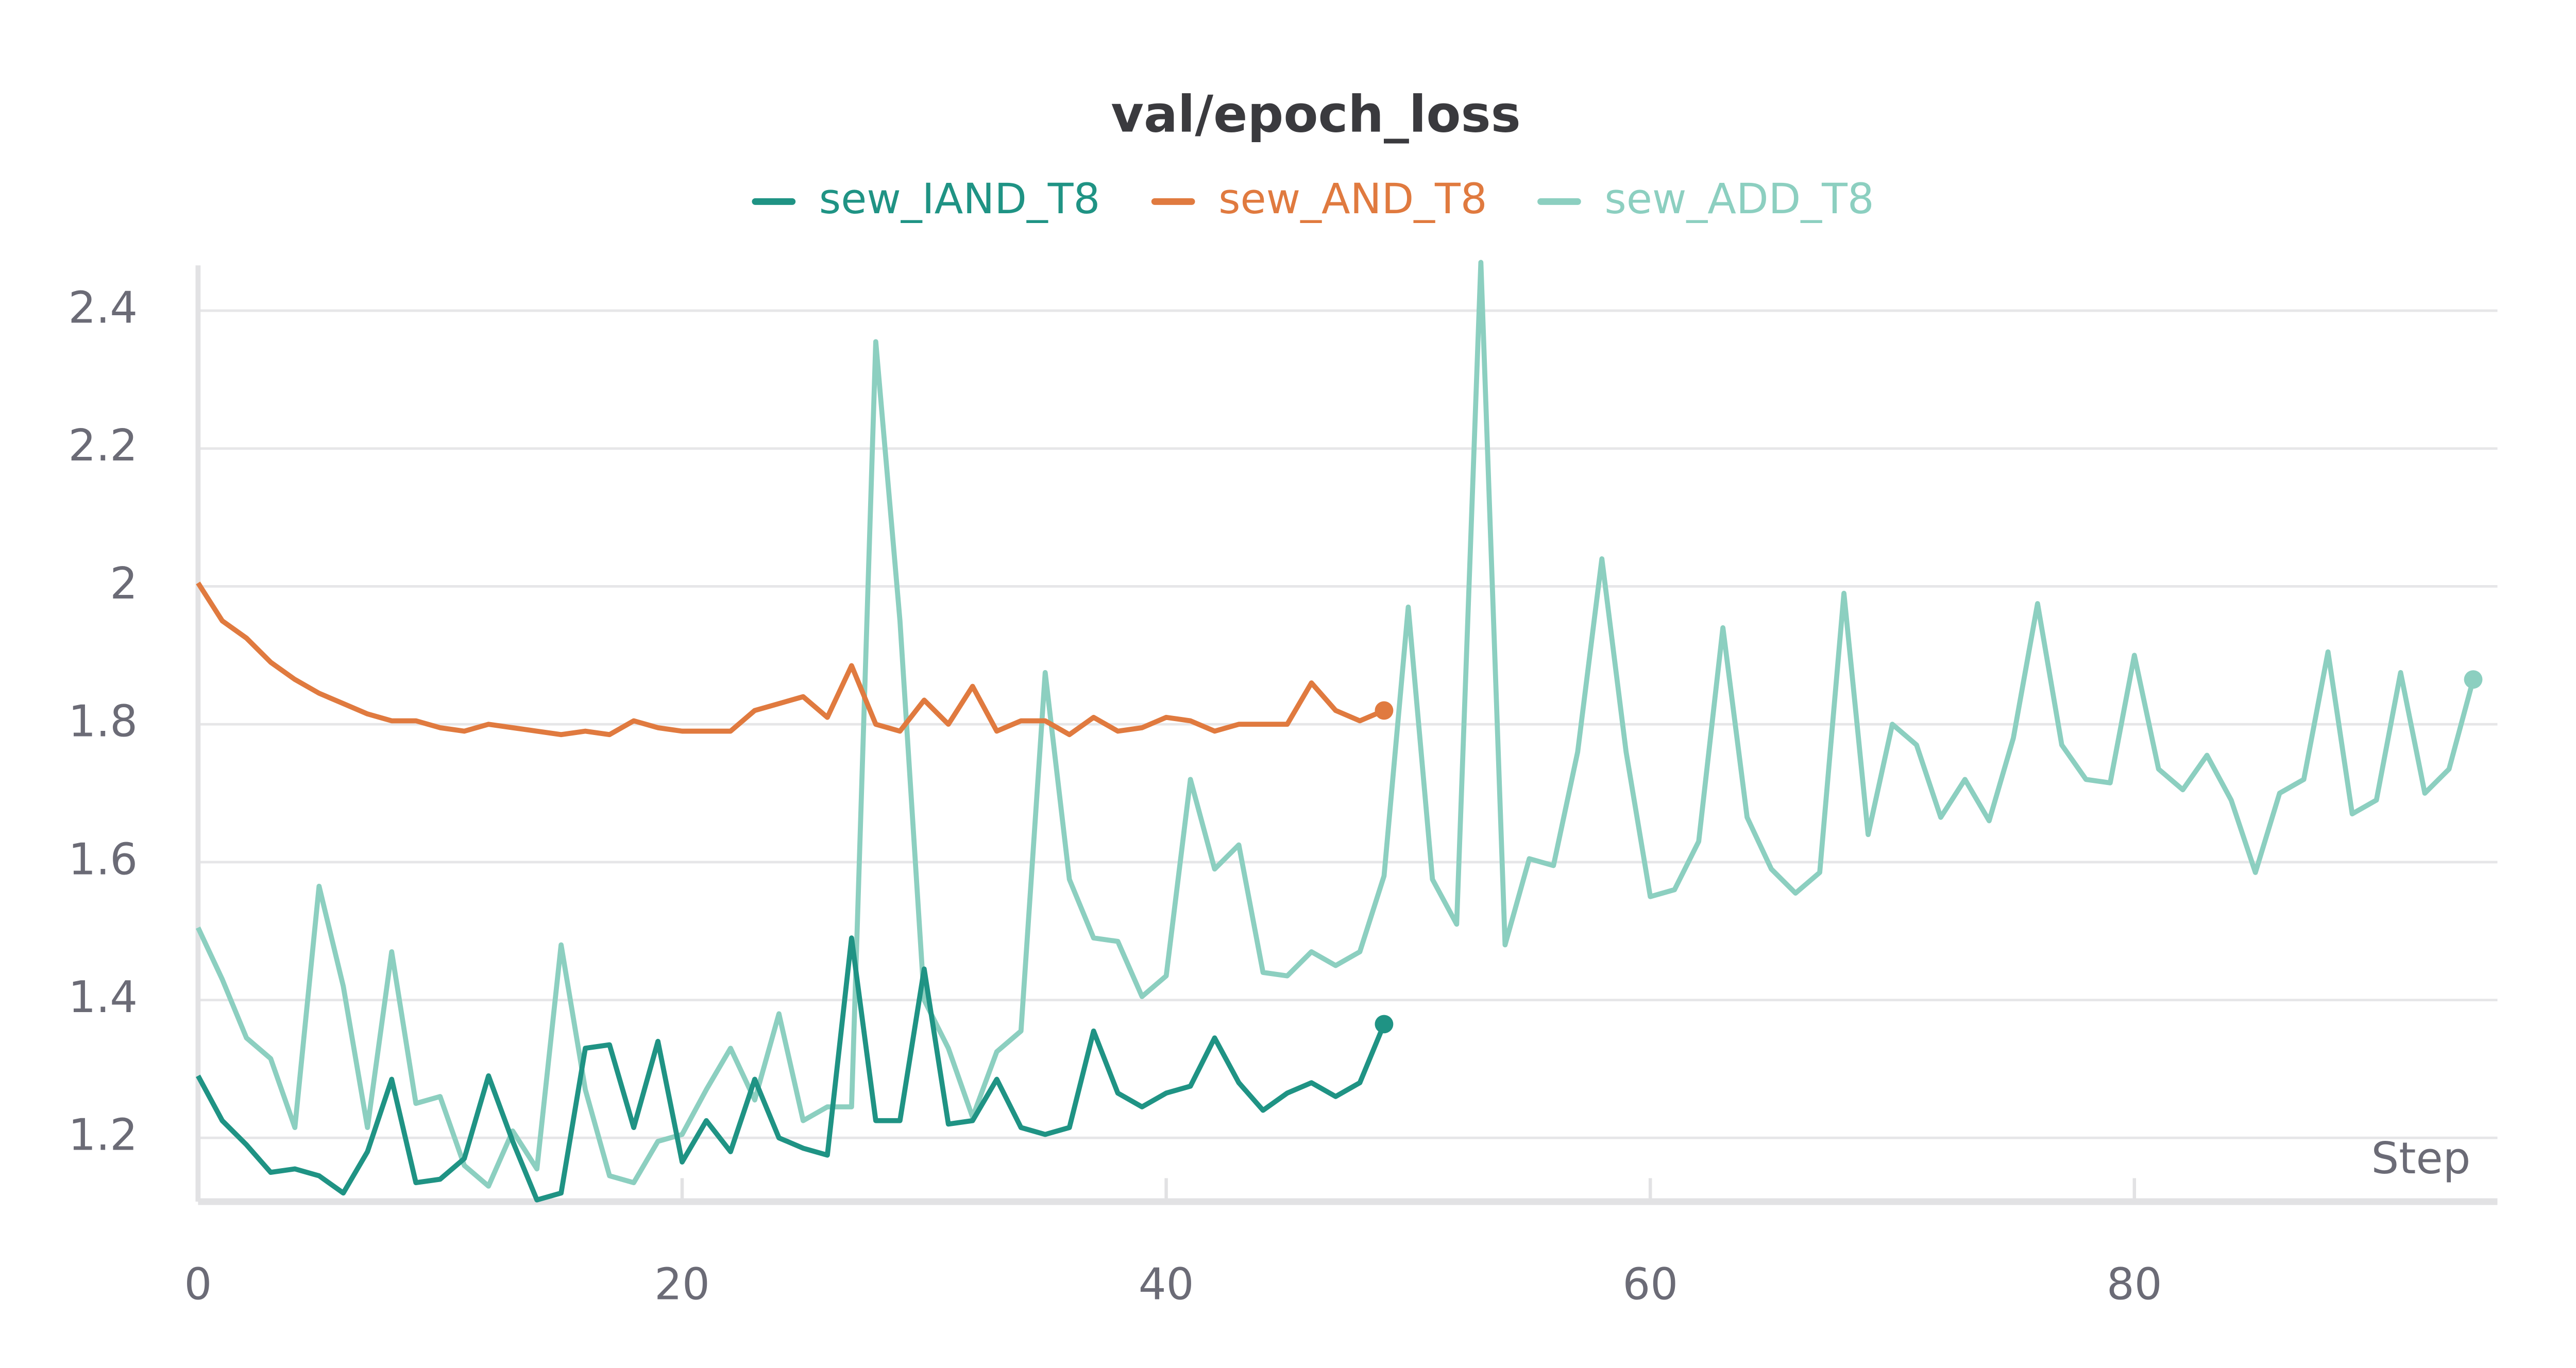 Image resolution: width=2576 pixels, height=1368 pixels. Describe the element at coordinates (198, 1284) in the screenshot. I see `x-tick-label: 0` at that location.